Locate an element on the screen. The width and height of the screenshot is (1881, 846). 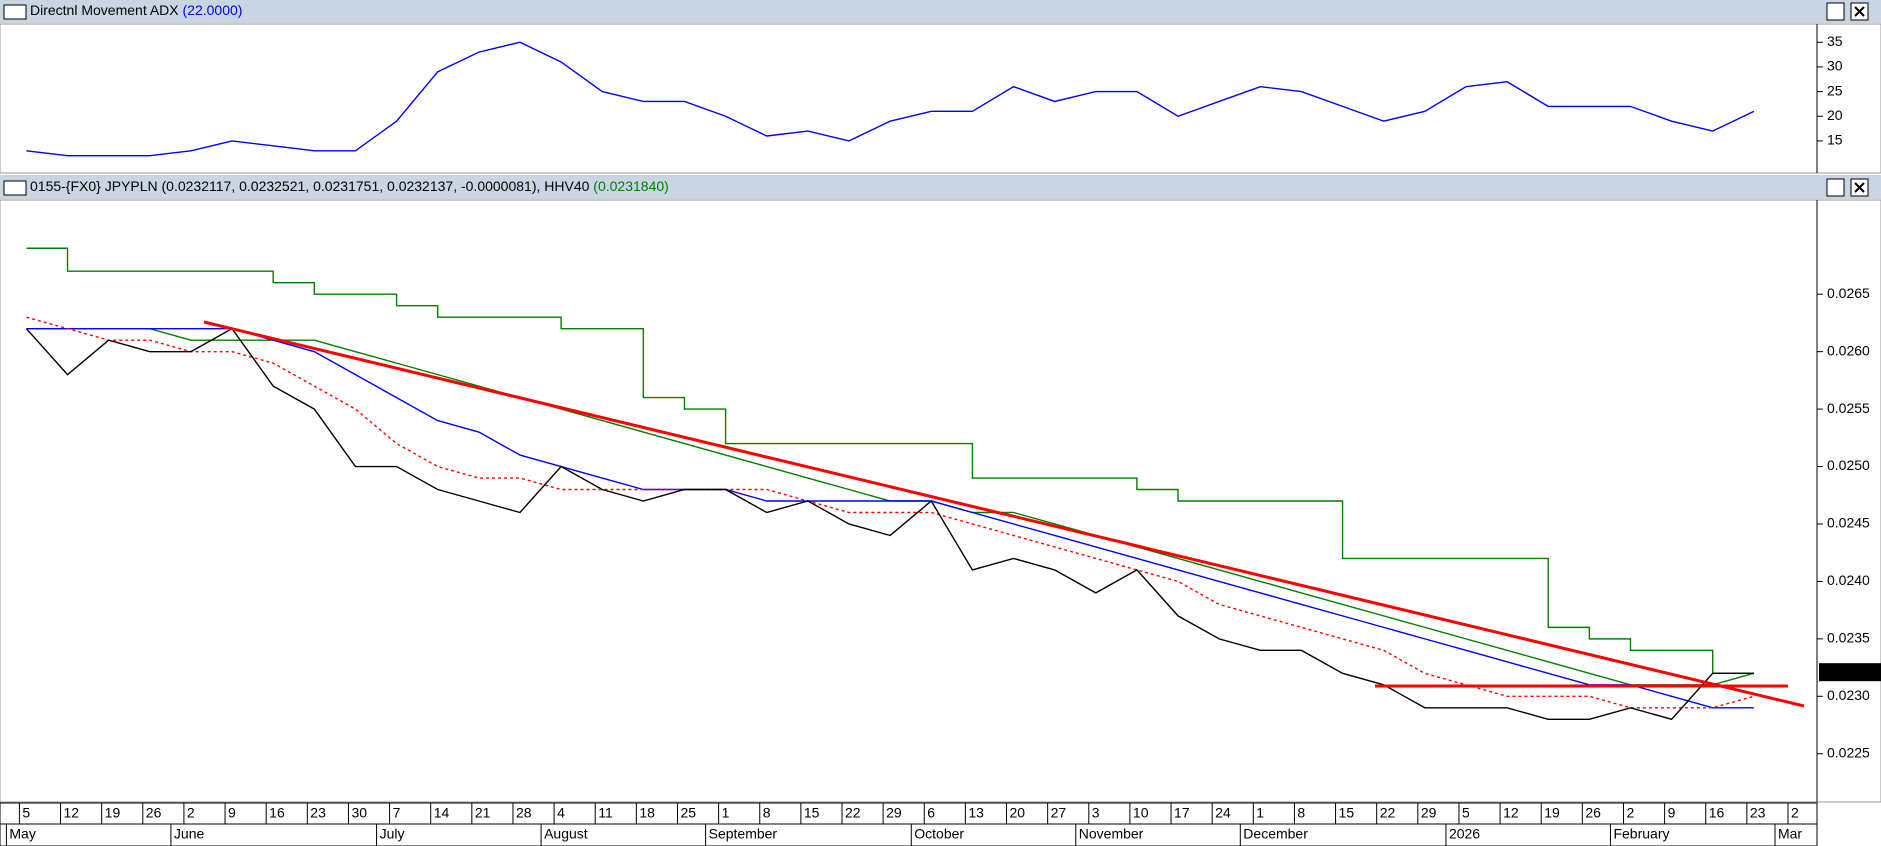
day-label: 7 is located at coordinates (397, 813).